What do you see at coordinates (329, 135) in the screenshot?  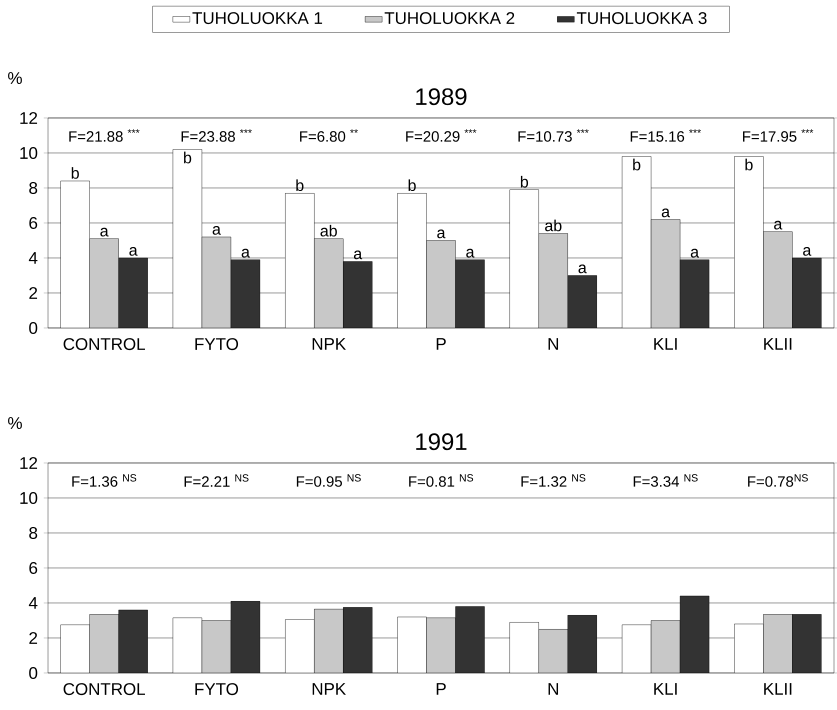 I see `annotation: F=6.80 $^{**}$` at bounding box center [329, 135].